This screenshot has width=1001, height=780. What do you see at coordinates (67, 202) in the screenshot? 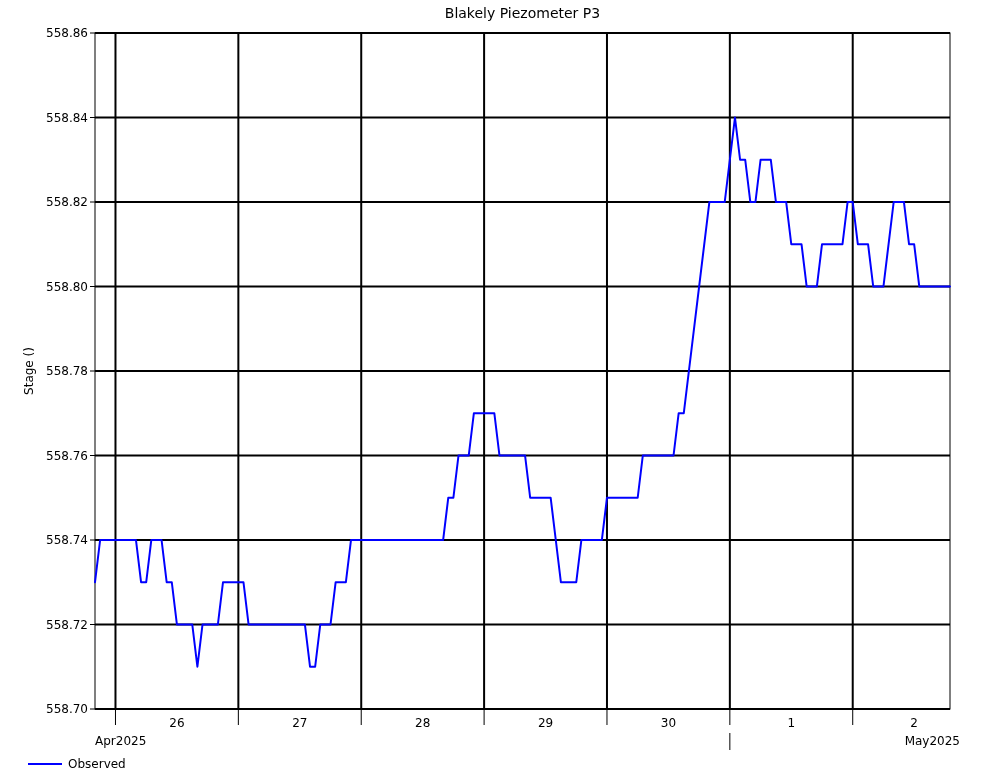
I see `y-tick-label: 558.82` at bounding box center [67, 202].